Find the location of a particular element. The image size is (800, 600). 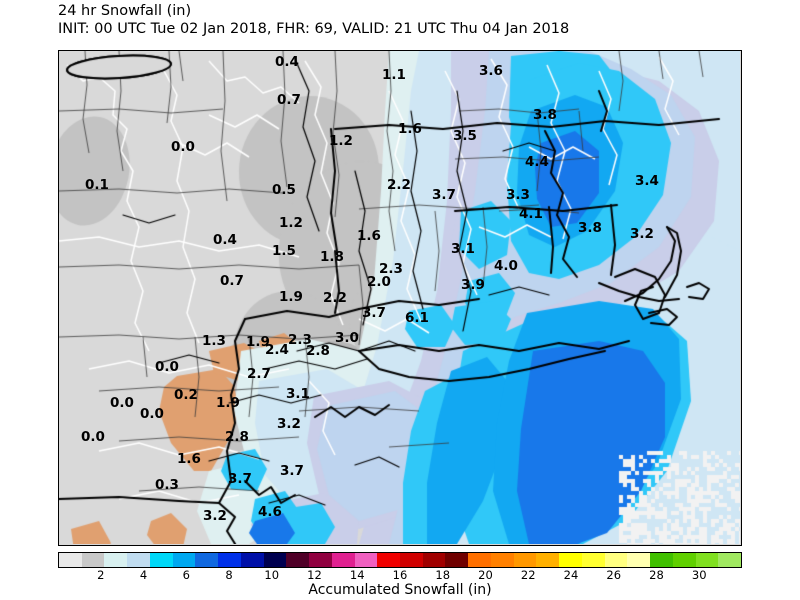

contour-value-label: 0.4 is located at coordinates (225, 240).